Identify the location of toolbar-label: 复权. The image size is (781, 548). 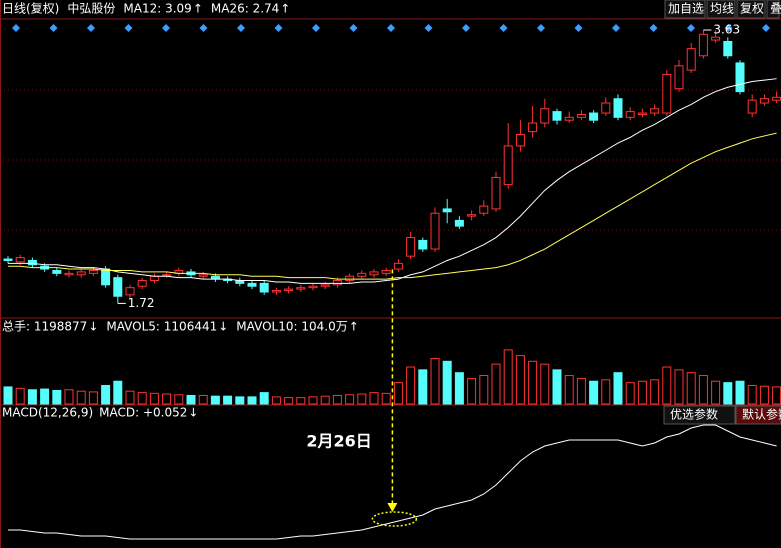
(752, 9).